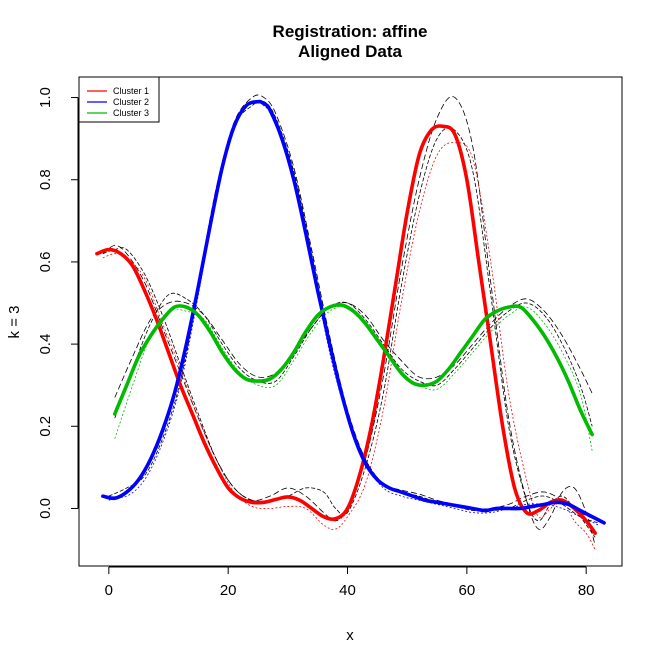 The width and height of the screenshot is (664, 664). Describe the element at coordinates (109, 590) in the screenshot. I see `x-tick-label: 0` at that location.